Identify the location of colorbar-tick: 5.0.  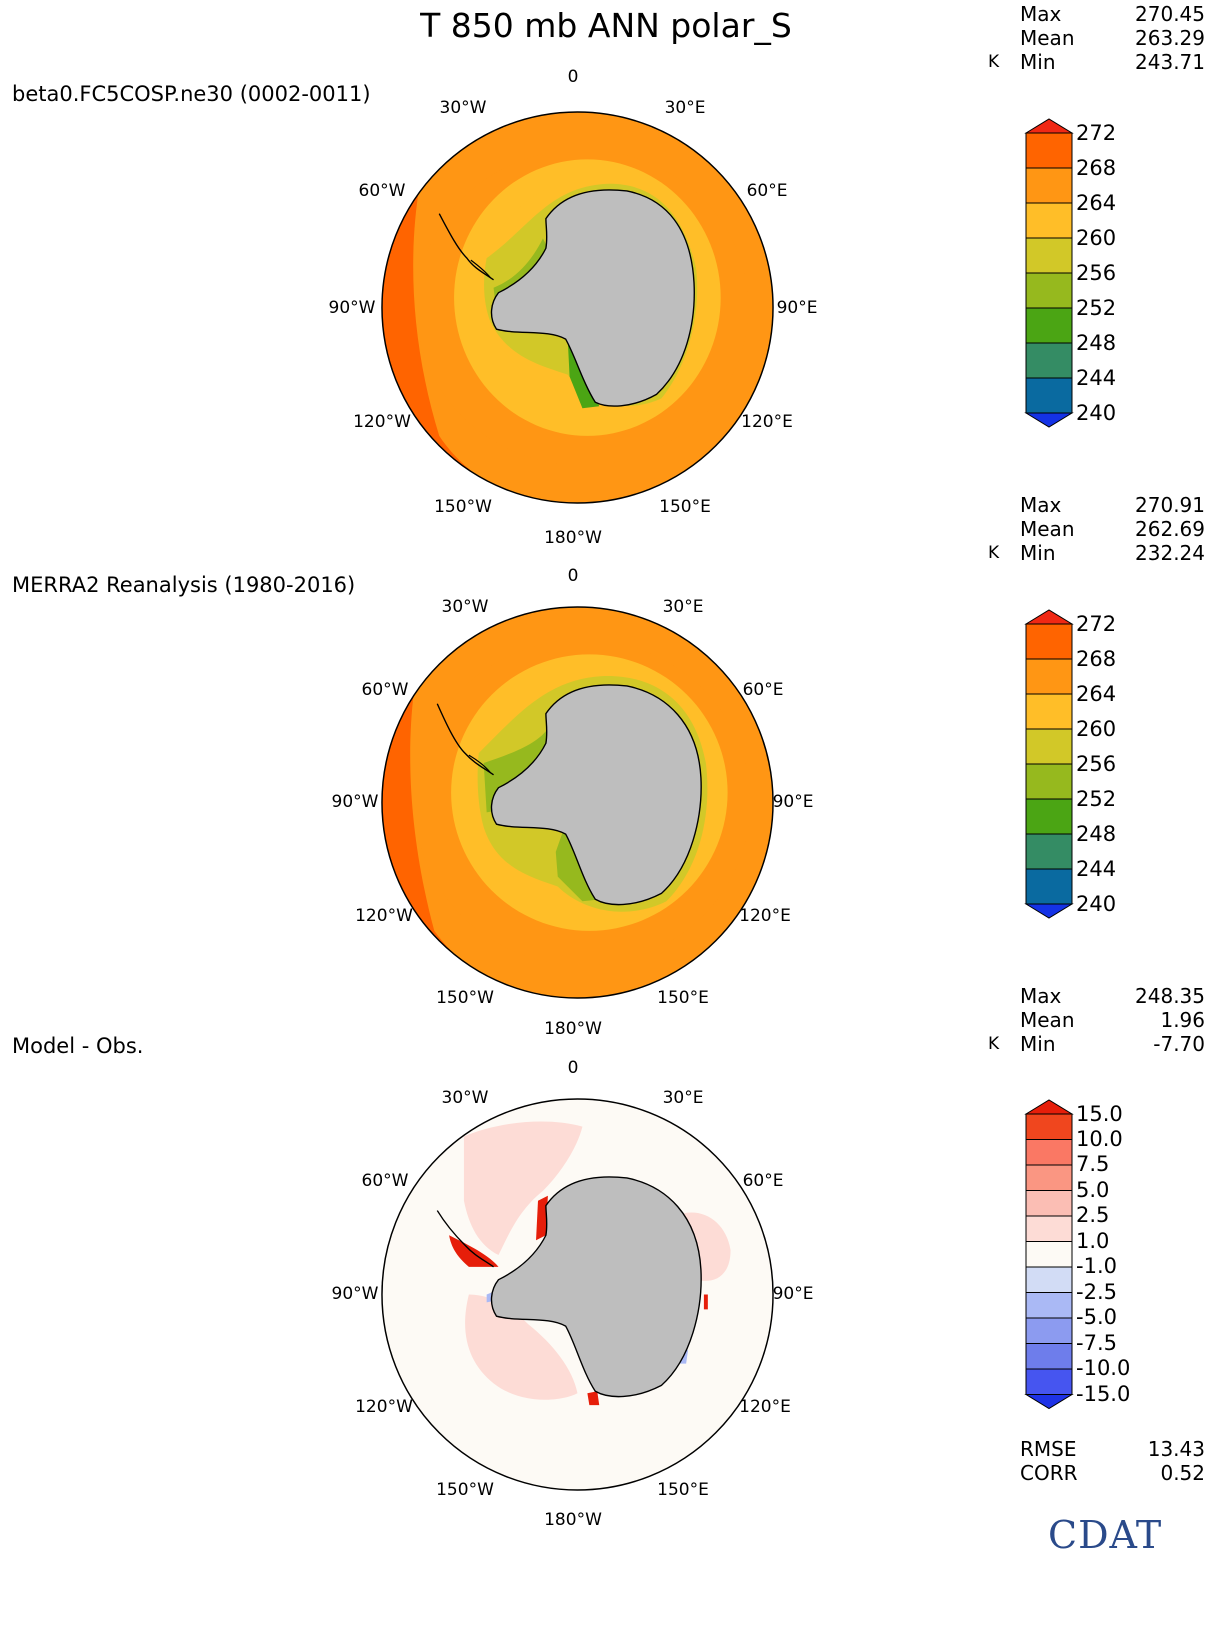
(1093, 1190).